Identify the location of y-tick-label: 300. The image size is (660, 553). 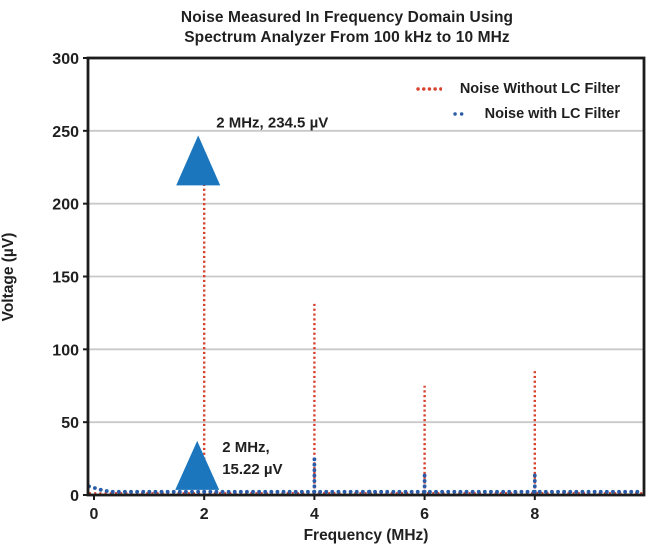
(65, 59).